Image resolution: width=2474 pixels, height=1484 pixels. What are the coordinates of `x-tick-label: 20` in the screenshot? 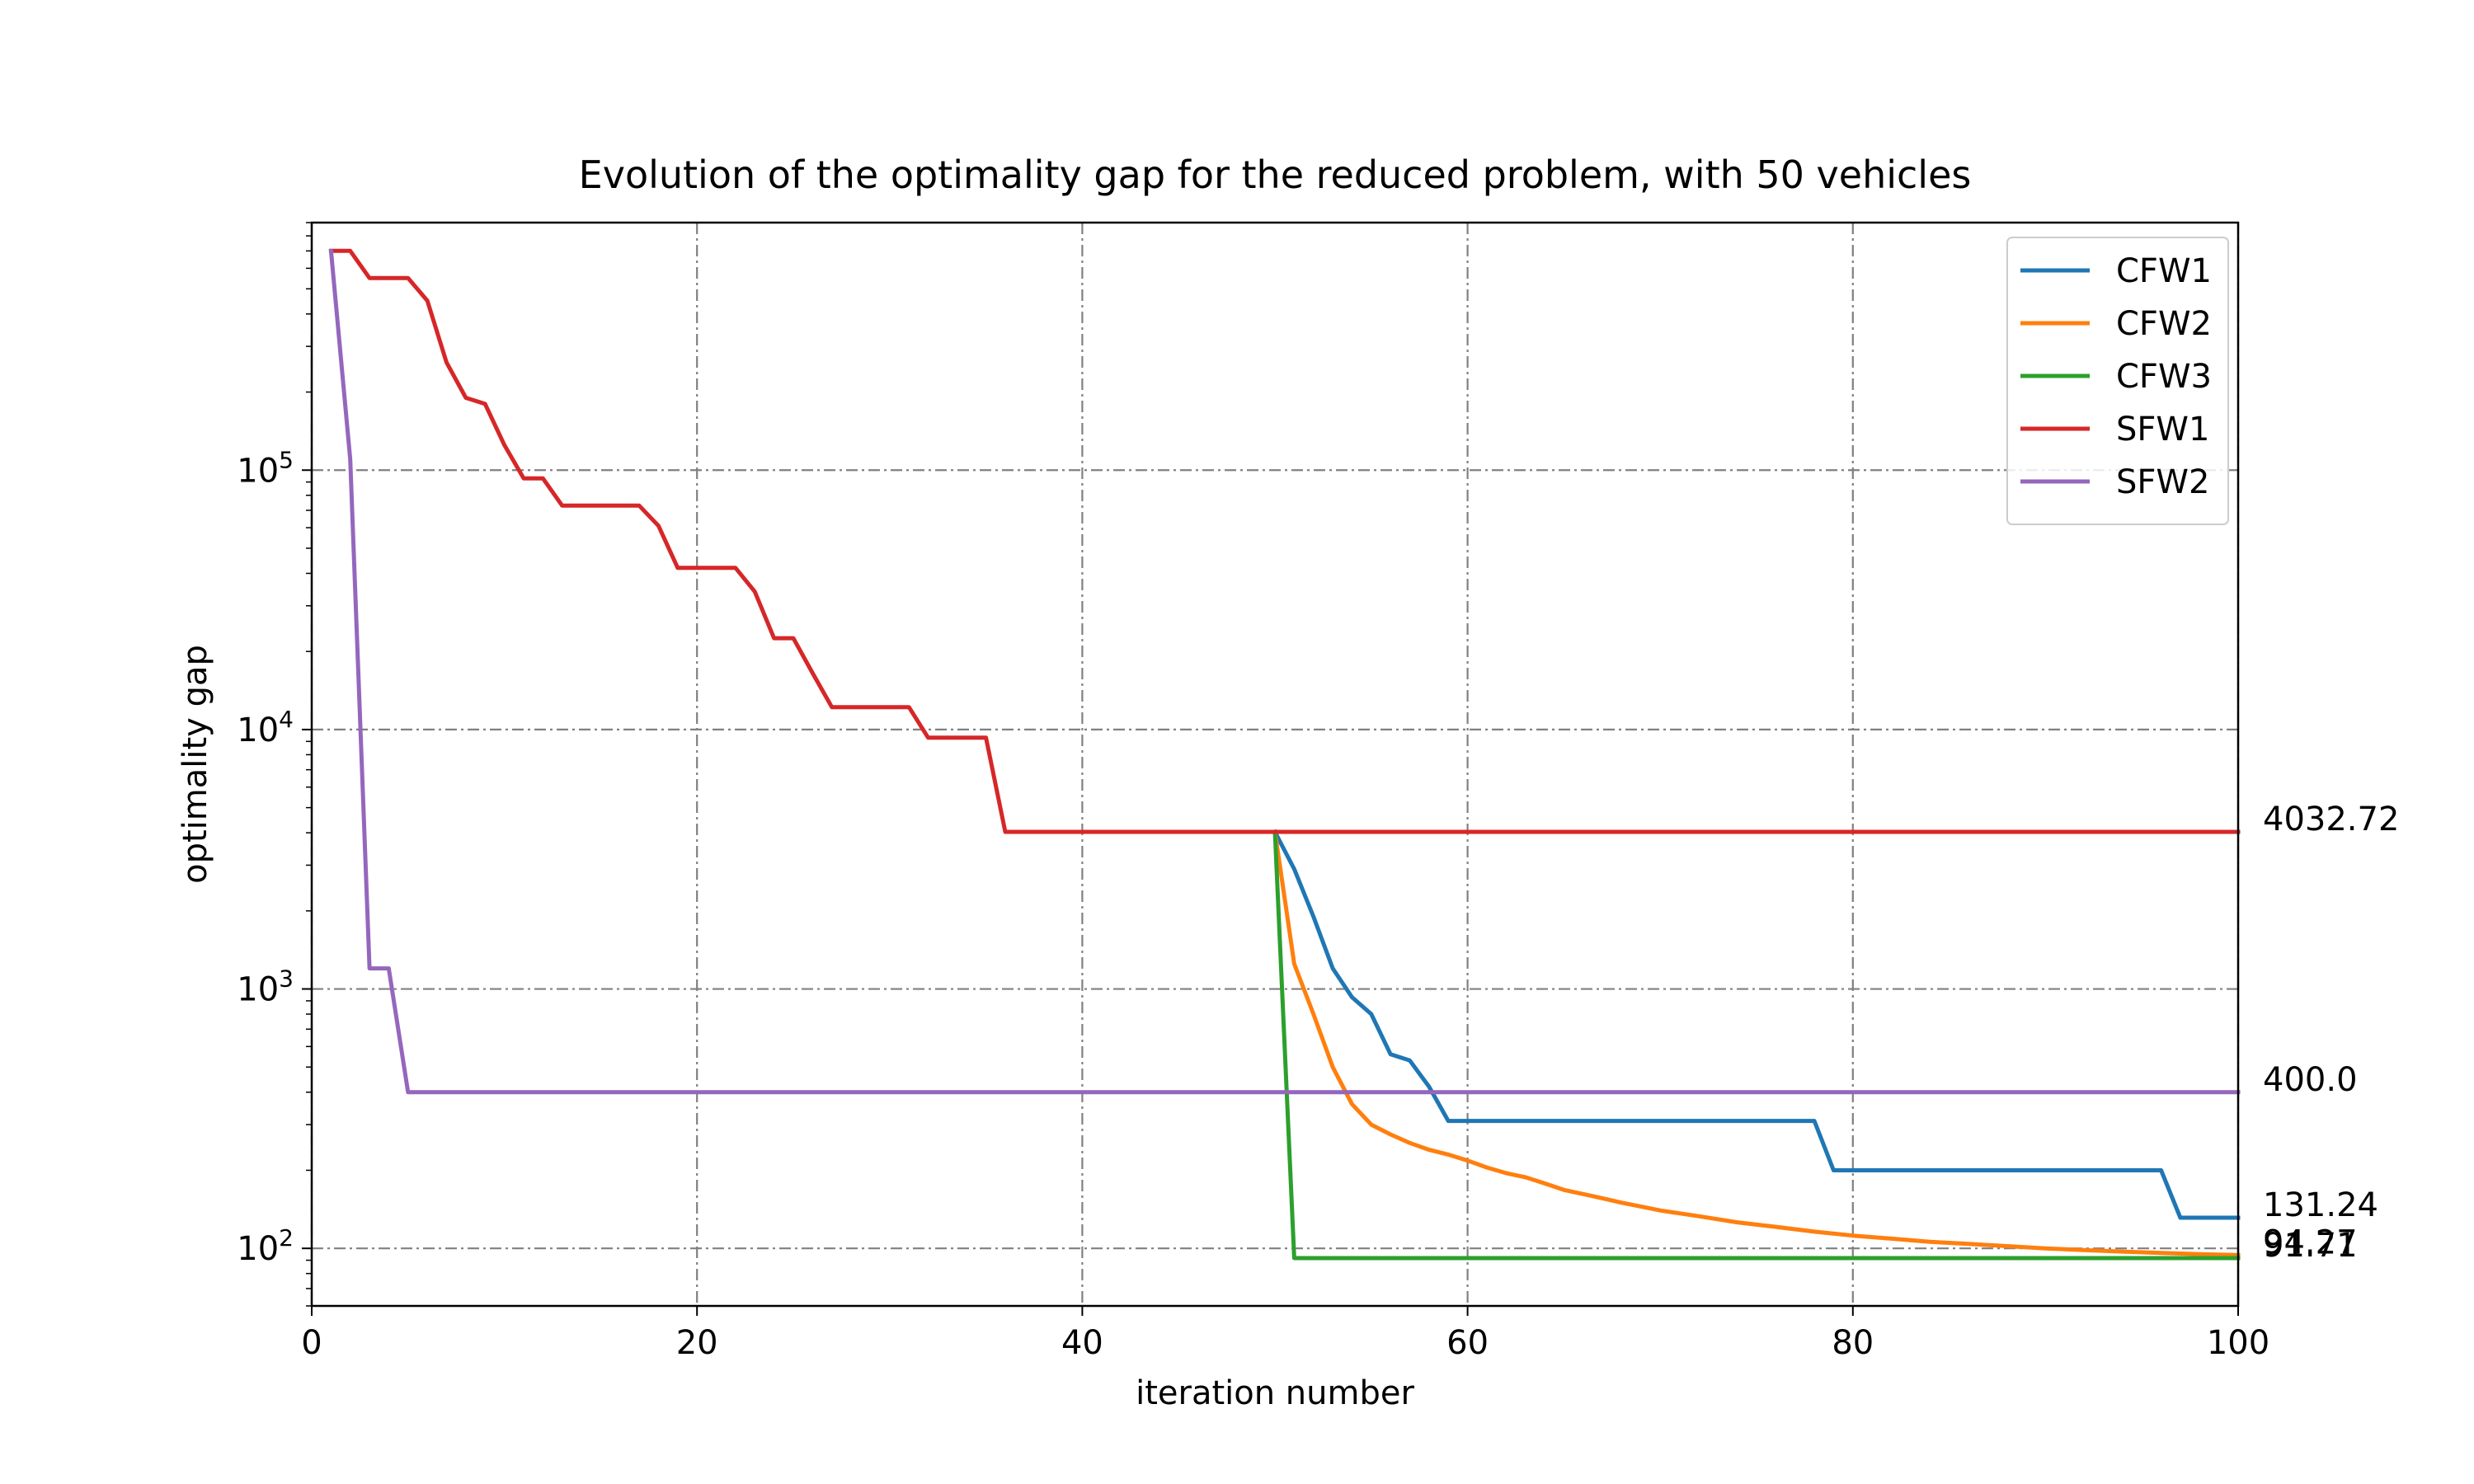 It's located at (697, 1343).